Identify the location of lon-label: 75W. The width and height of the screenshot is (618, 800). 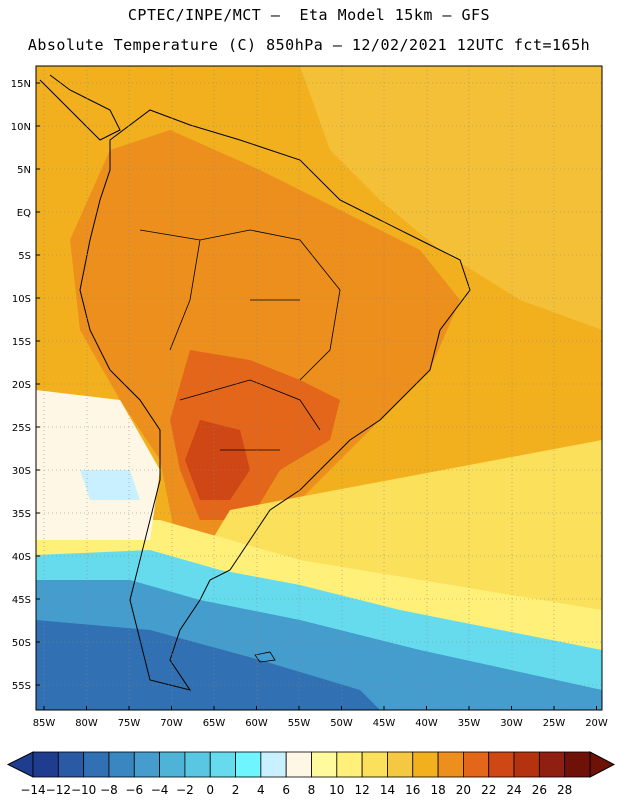
(129, 723).